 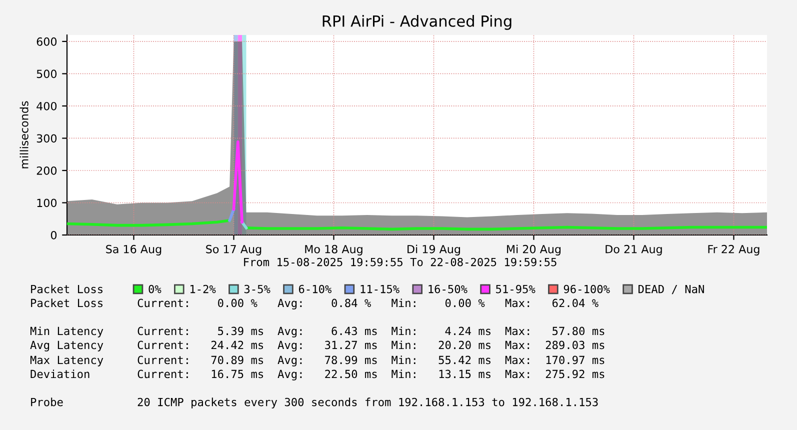 I want to click on legend-label: 96-100%, so click(x=587, y=289).